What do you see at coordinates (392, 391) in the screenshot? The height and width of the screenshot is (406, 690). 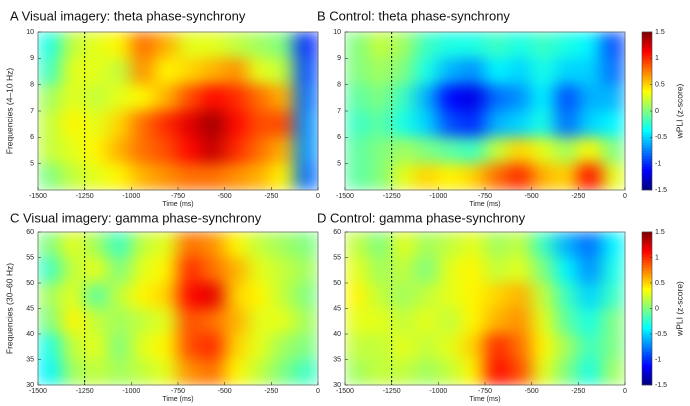 I see `x-tick-label: -1250` at bounding box center [392, 391].